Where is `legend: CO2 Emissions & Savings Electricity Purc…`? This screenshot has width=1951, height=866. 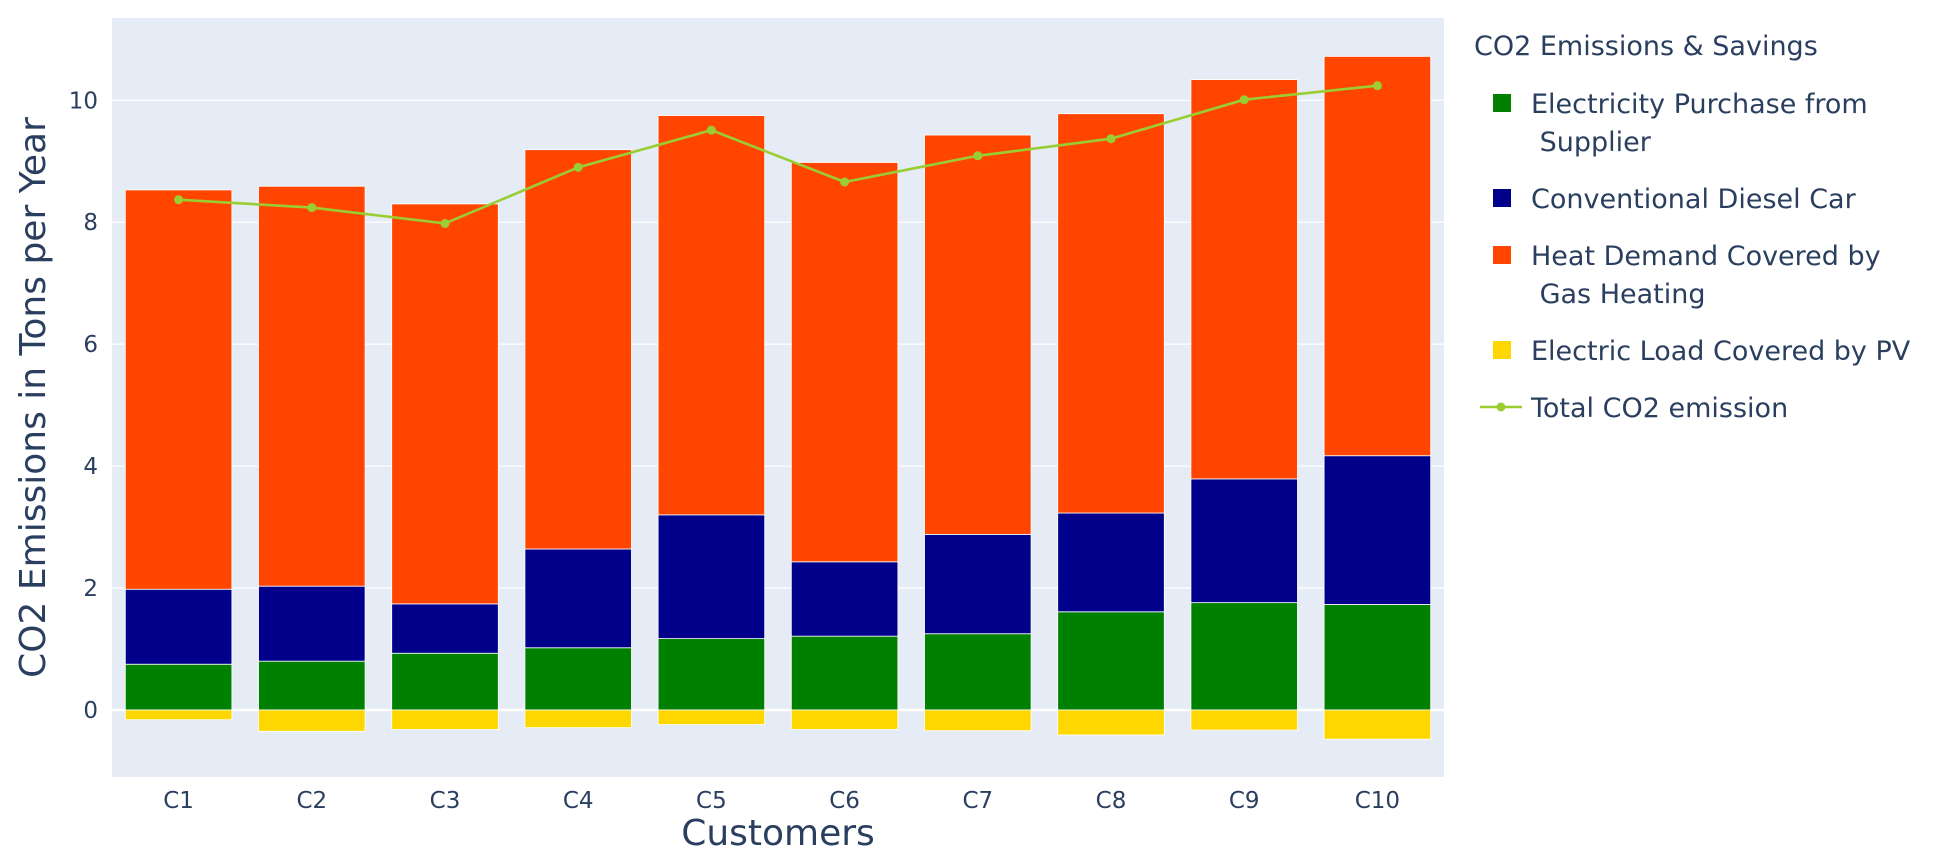 legend: CO2 Emissions & Savings Electricity Purc… is located at coordinates (1692, 227).